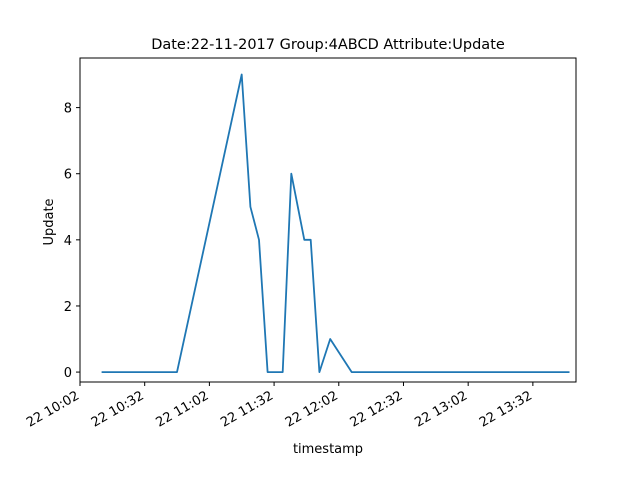 The image size is (640, 484). Describe the element at coordinates (68, 241) in the screenshot. I see `y-tick-label: 4` at that location.